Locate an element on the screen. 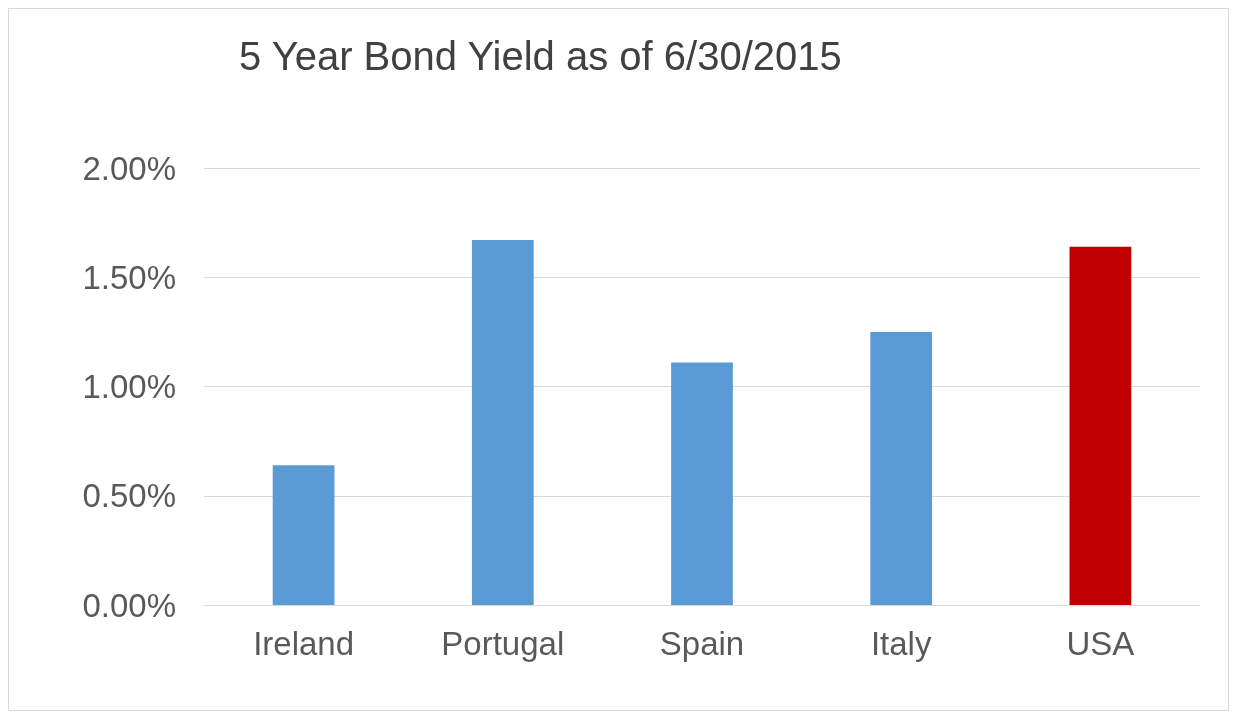  y-tick-label: 0.50% is located at coordinates (129, 496).